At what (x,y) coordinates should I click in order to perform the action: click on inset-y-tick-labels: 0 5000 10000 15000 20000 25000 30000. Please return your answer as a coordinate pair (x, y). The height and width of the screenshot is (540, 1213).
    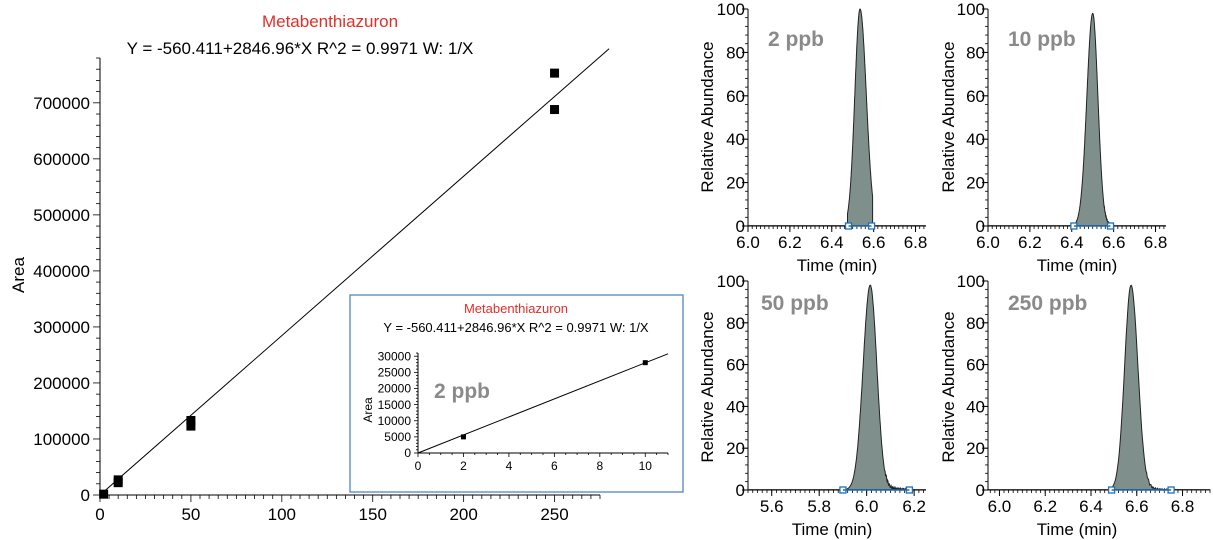
    Looking at the image, I should click on (395, 404).